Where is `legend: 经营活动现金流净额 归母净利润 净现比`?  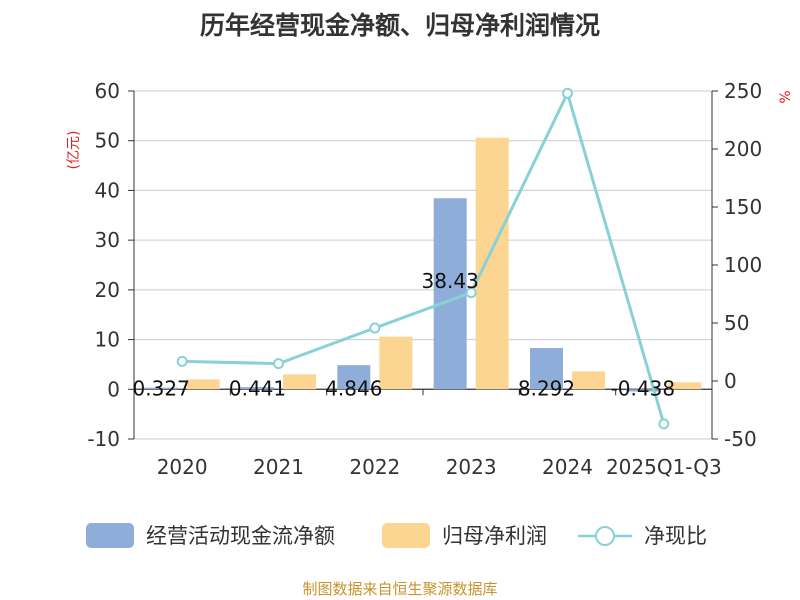 legend: 经营活动现金流净额 归母净利润 净现比 is located at coordinates (396, 535).